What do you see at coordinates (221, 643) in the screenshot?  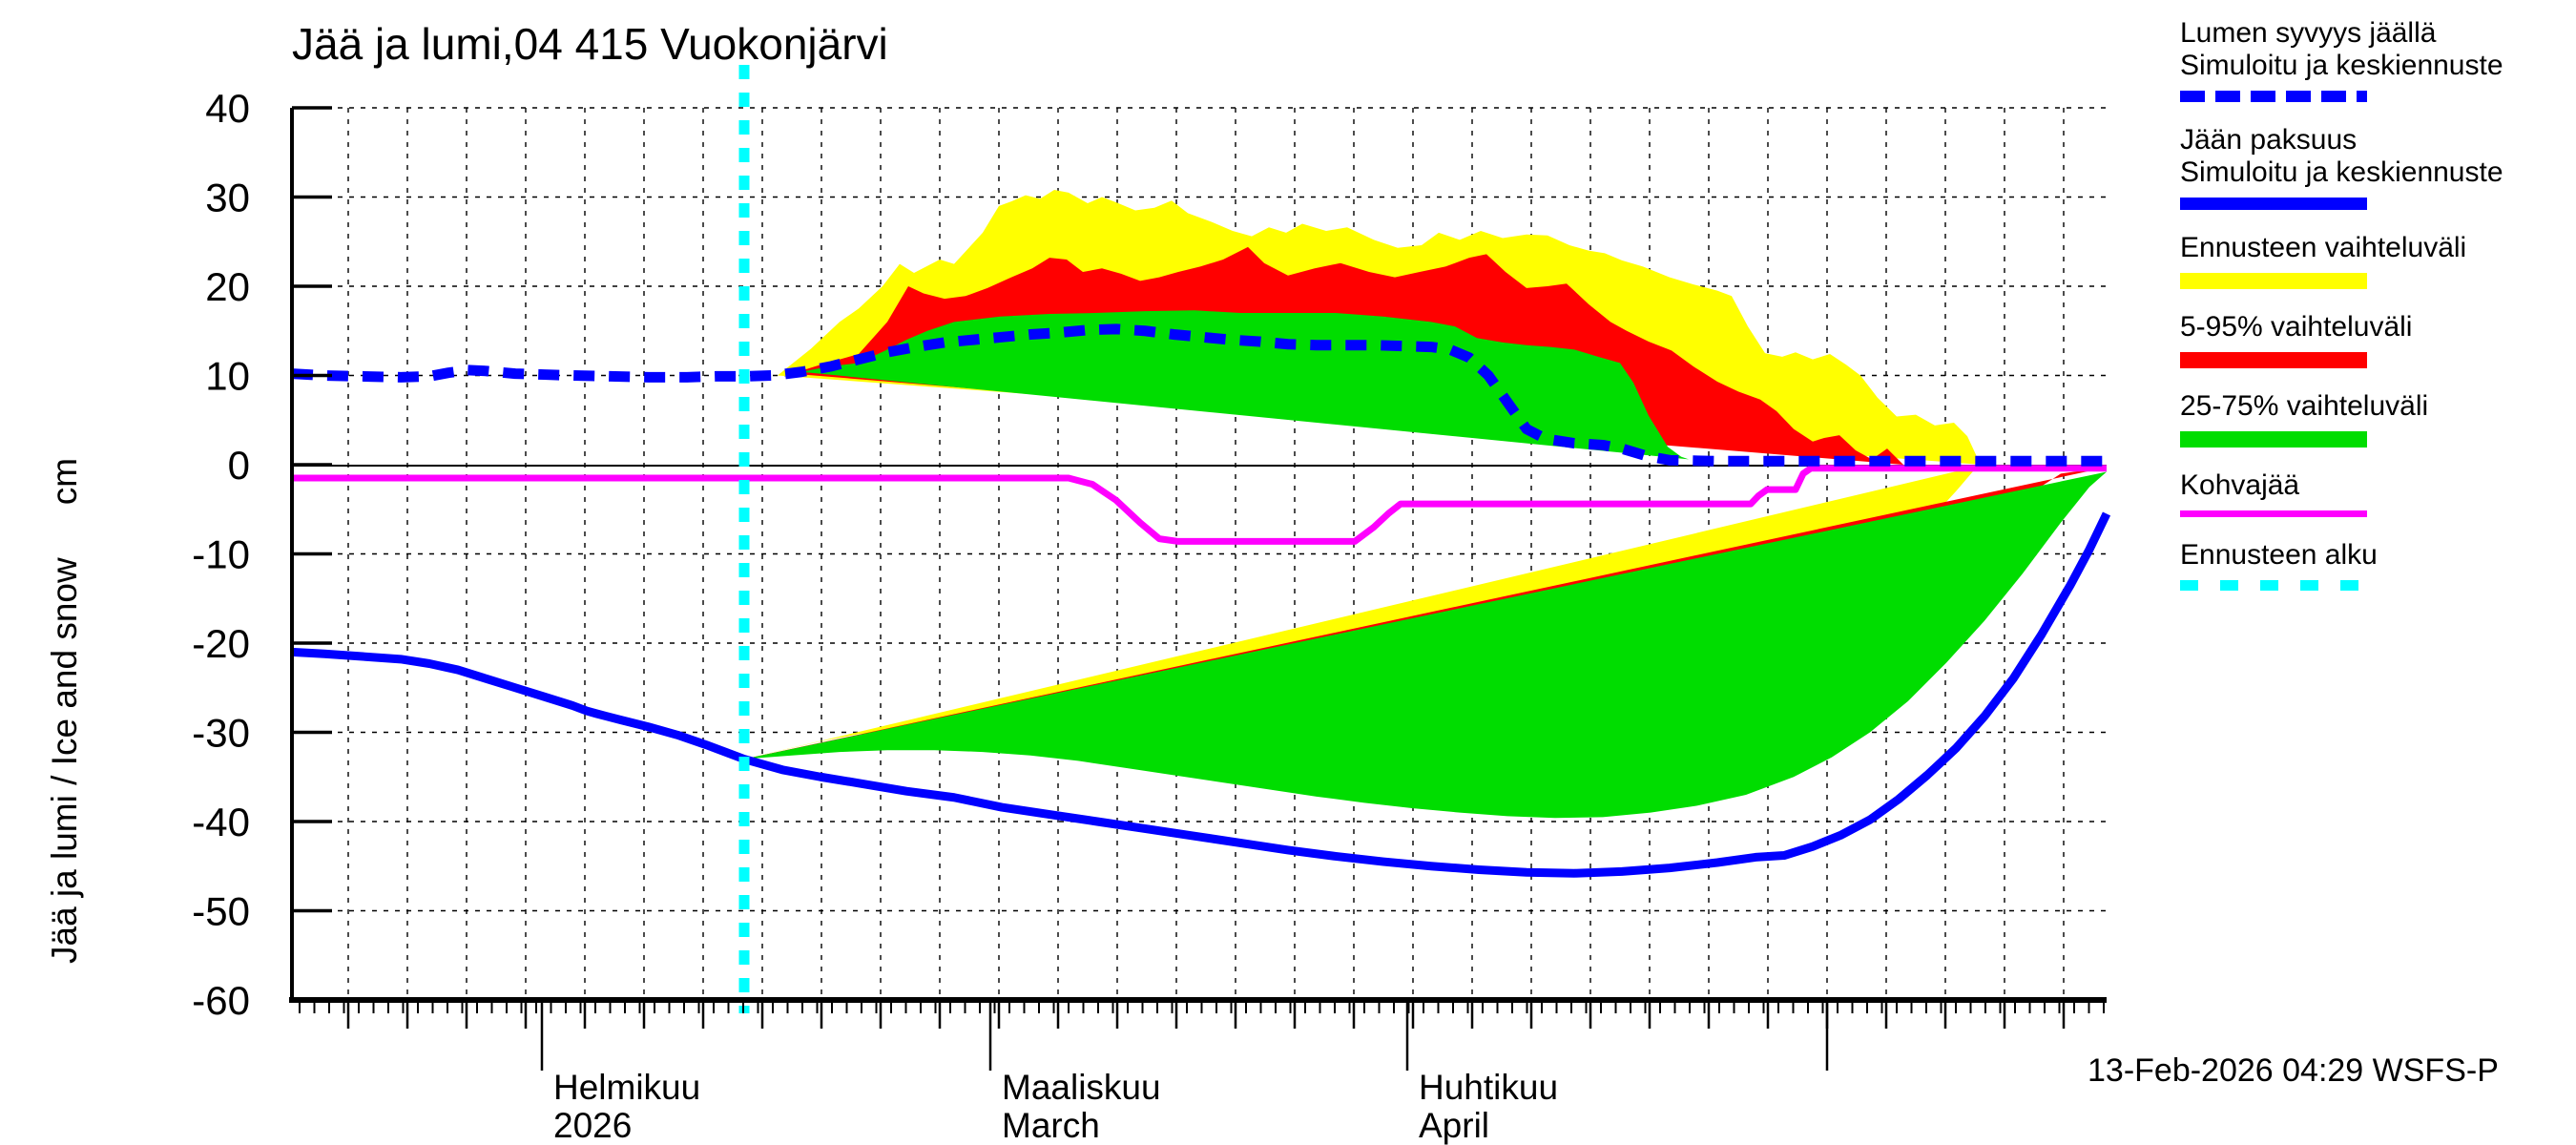 I see `y-tick-label: -20` at bounding box center [221, 643].